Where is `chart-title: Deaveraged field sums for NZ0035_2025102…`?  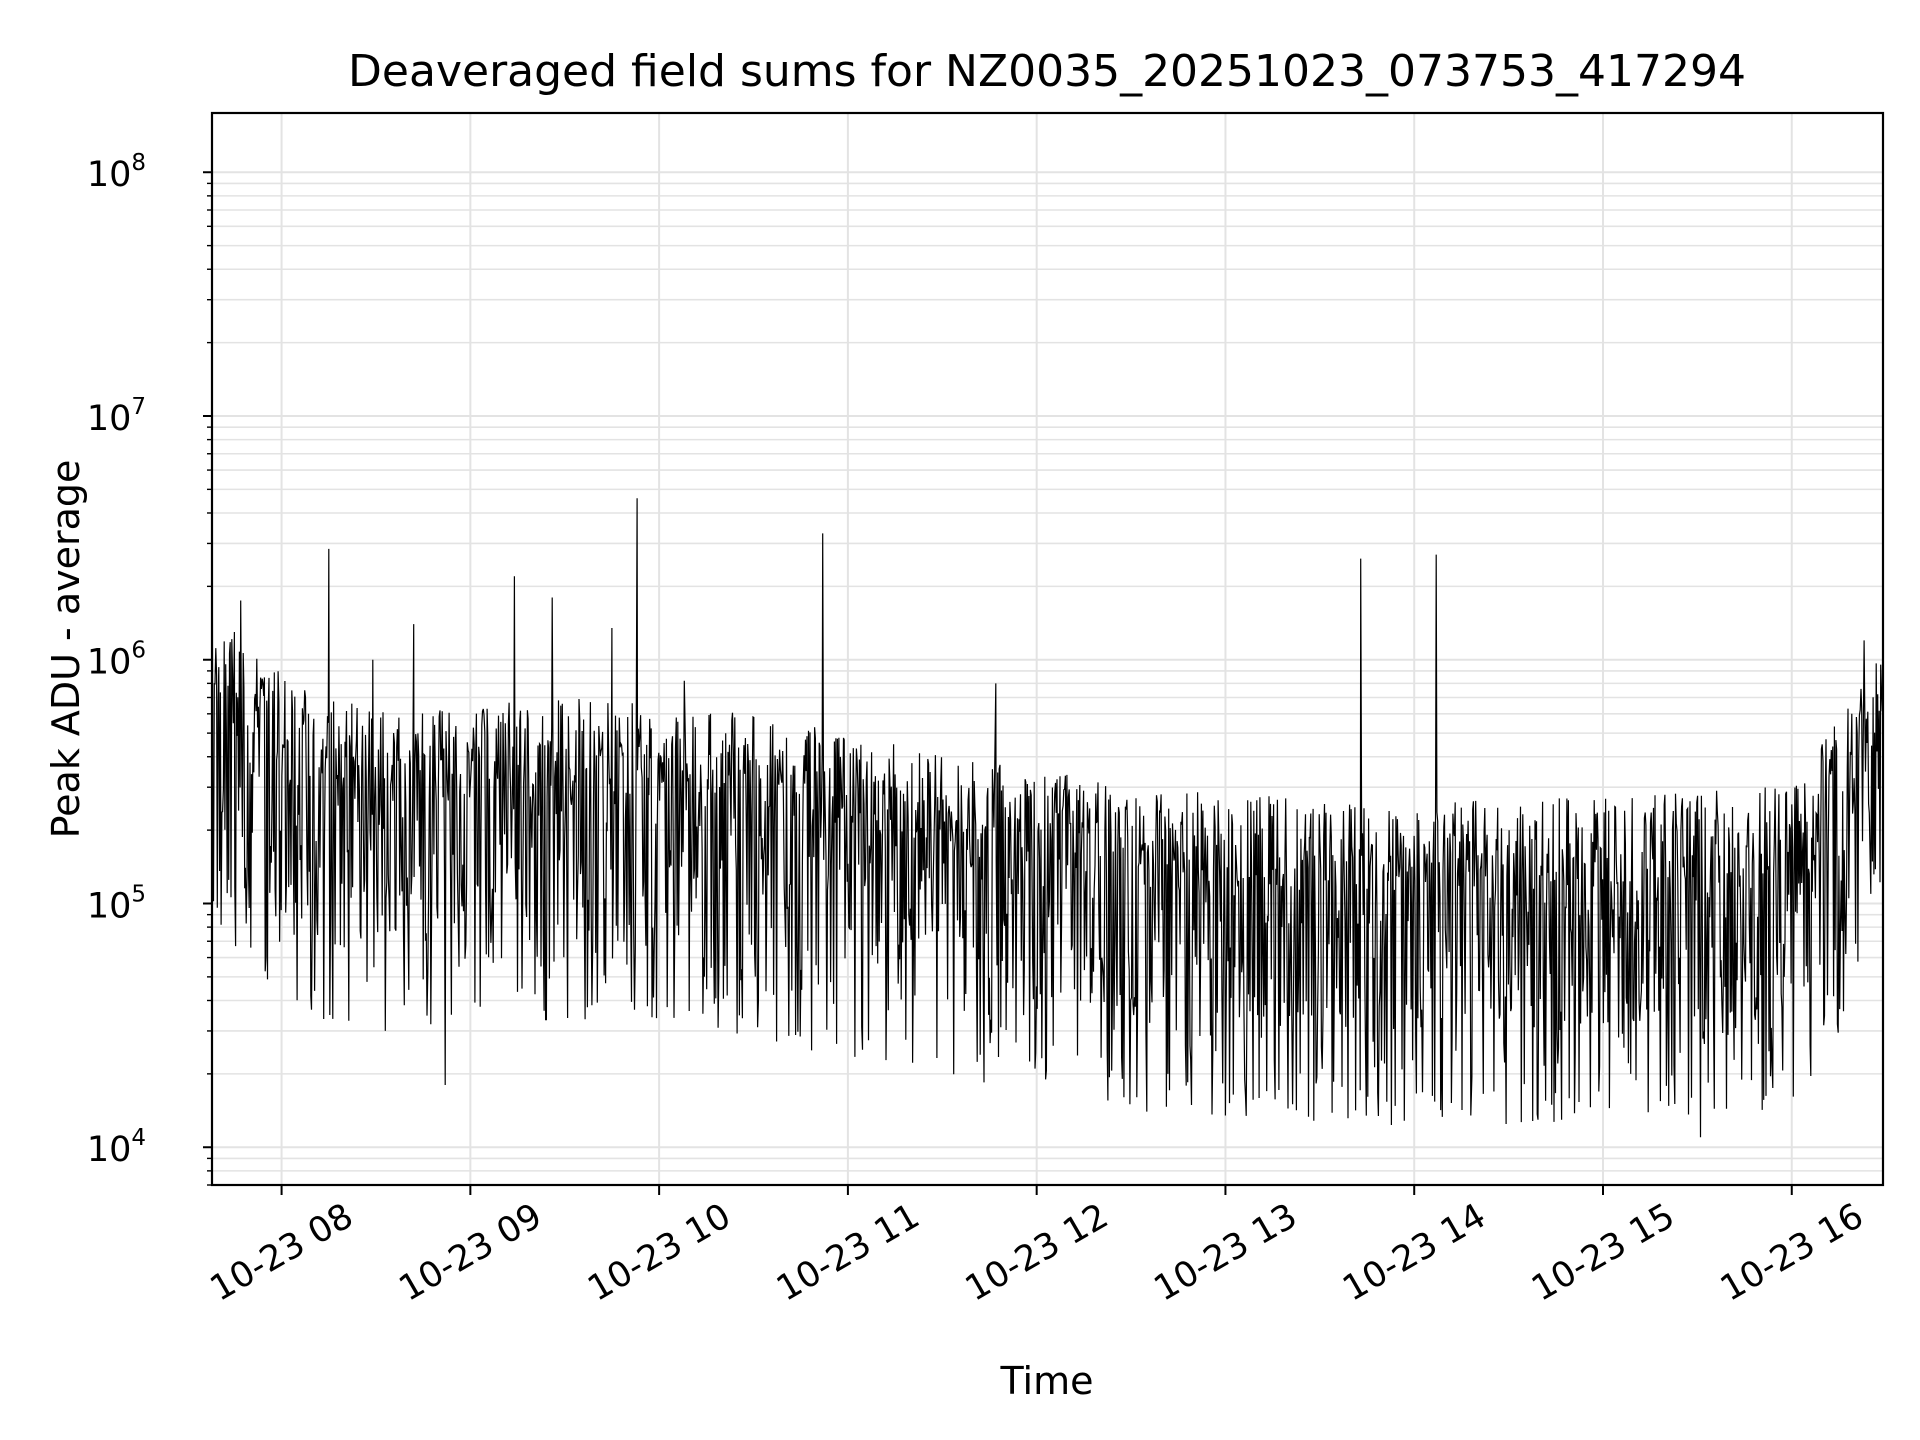
chart-title: Deaveraged field sums for NZ0035_2025102… is located at coordinates (1047, 71).